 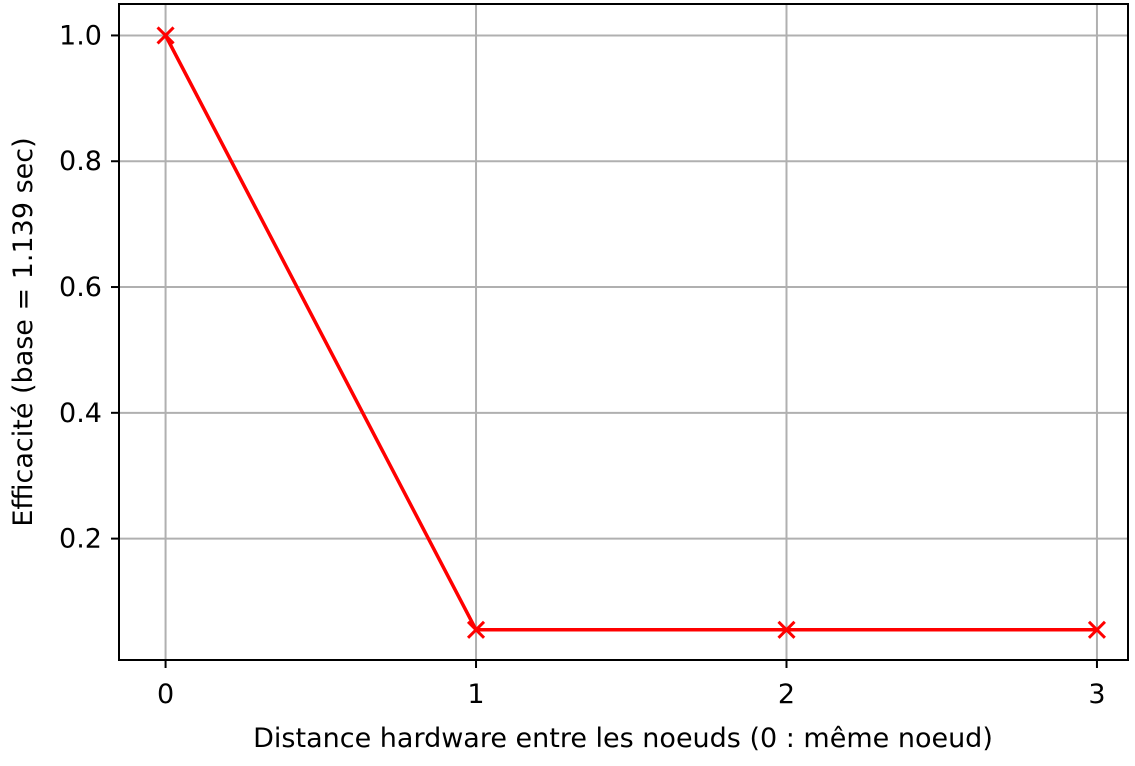 I want to click on y-tick-label: 0.4, so click(x=80, y=413).